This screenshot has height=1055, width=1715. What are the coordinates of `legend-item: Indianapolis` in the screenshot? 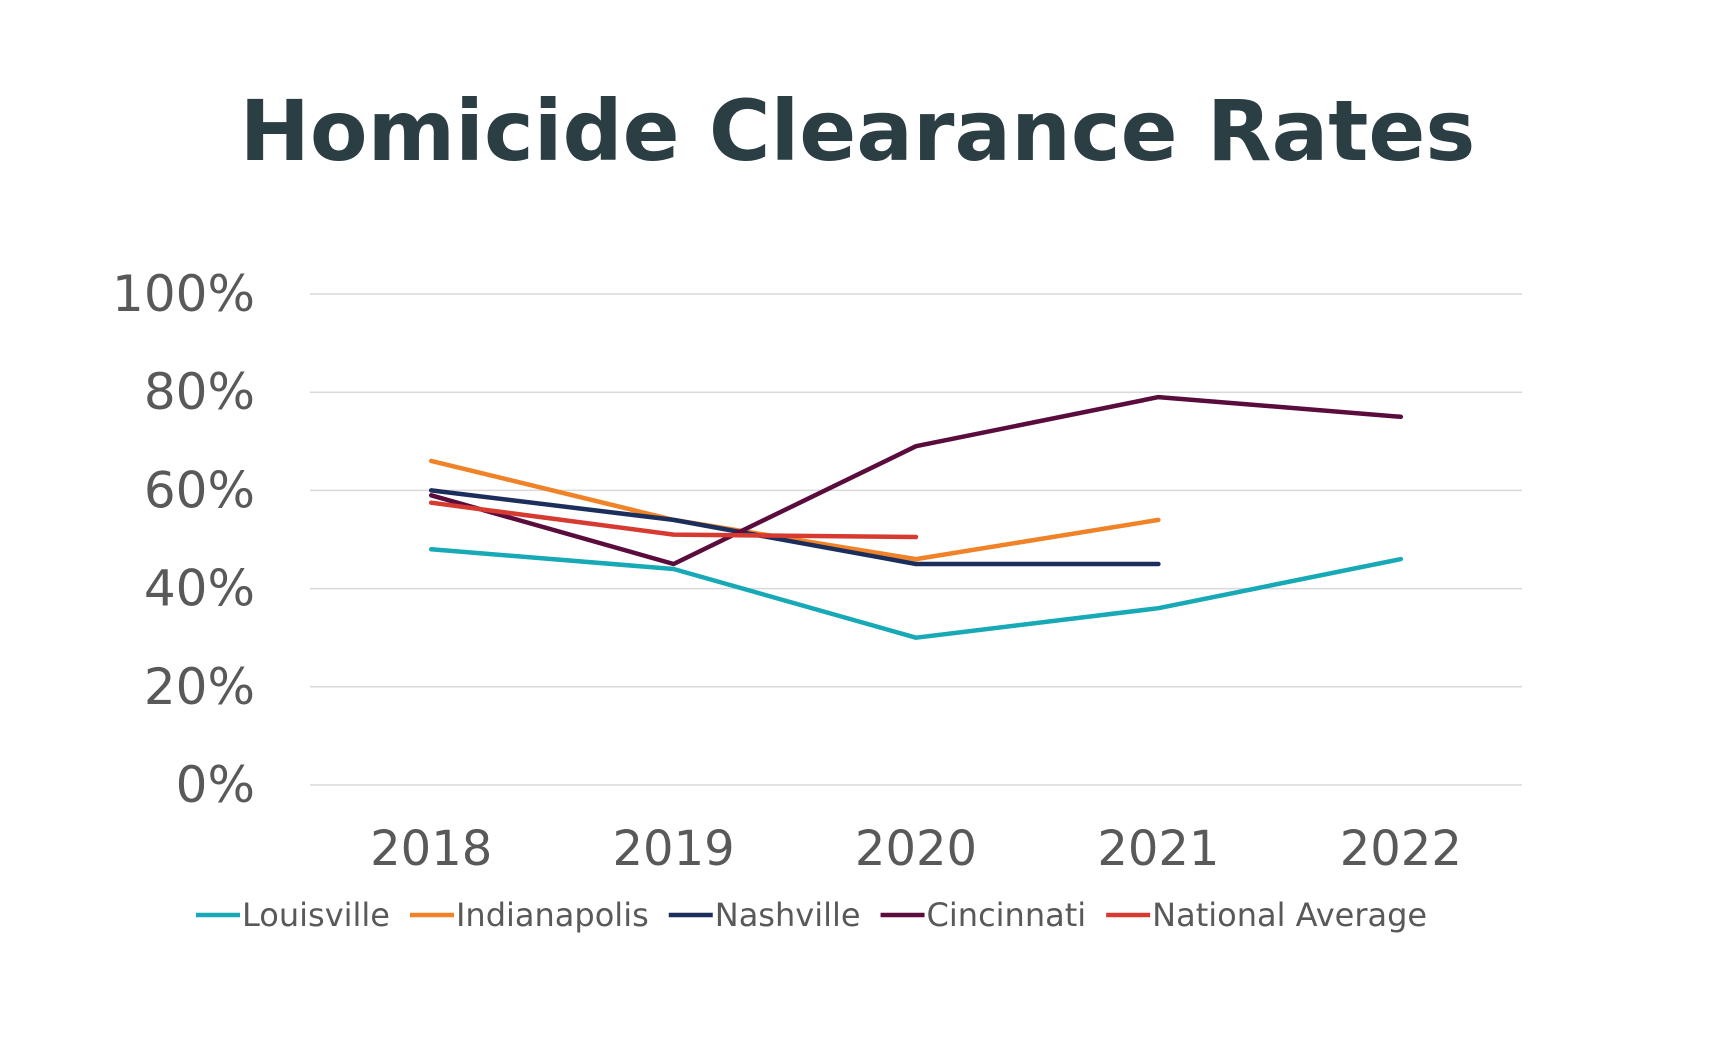 It's located at (529, 915).